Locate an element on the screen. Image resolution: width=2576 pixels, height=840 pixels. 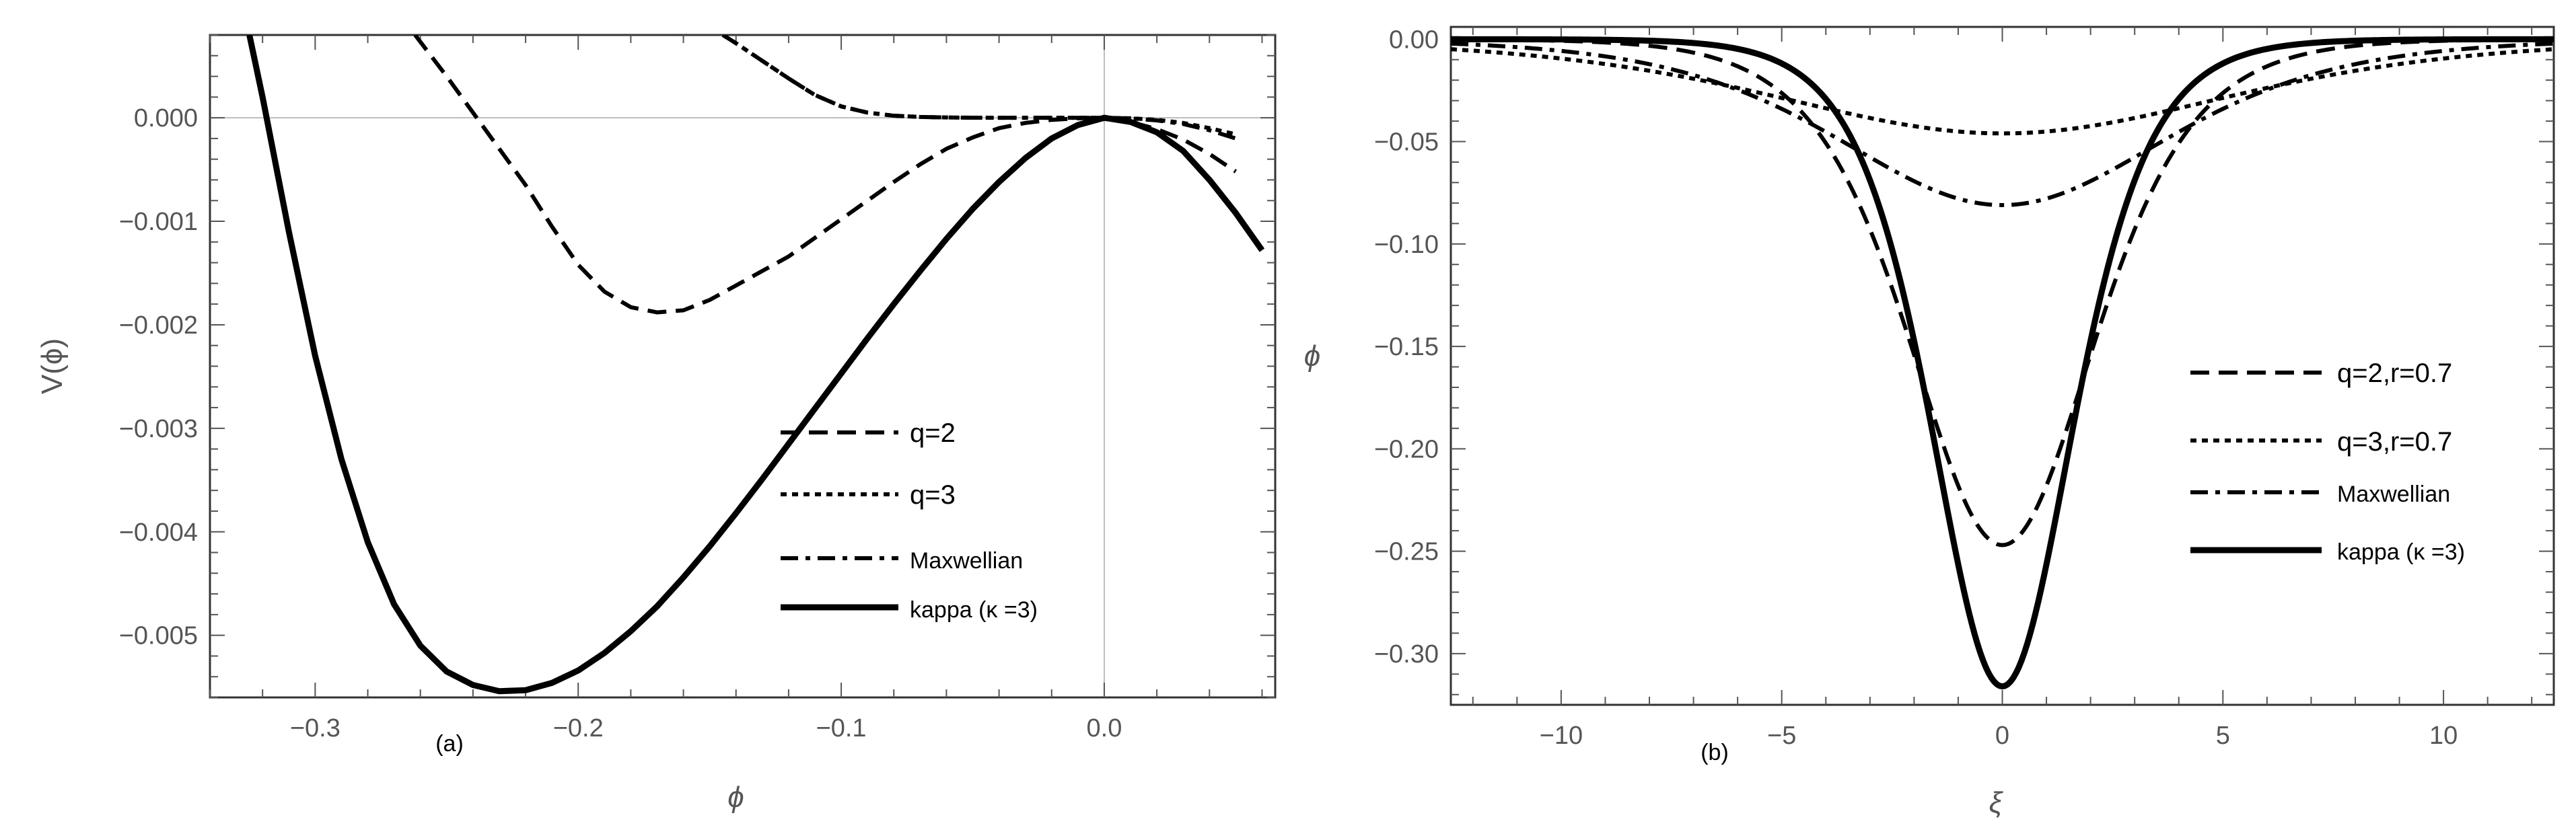
y-tick-label: −0.002 is located at coordinates (158, 325).